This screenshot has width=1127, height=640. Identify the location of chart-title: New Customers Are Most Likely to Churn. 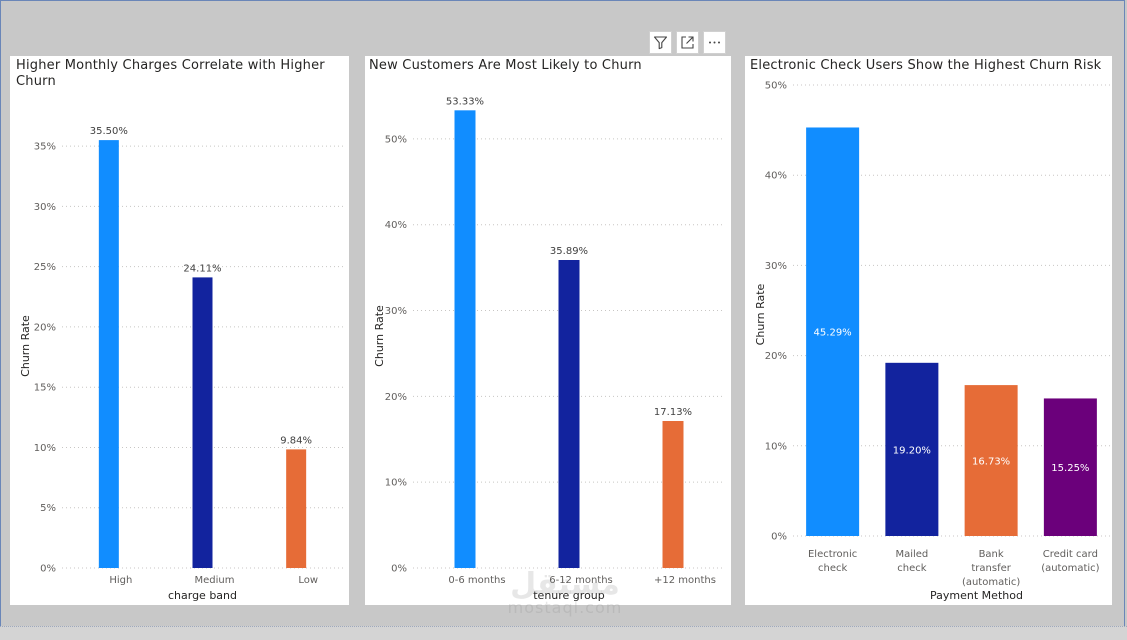
(505, 65).